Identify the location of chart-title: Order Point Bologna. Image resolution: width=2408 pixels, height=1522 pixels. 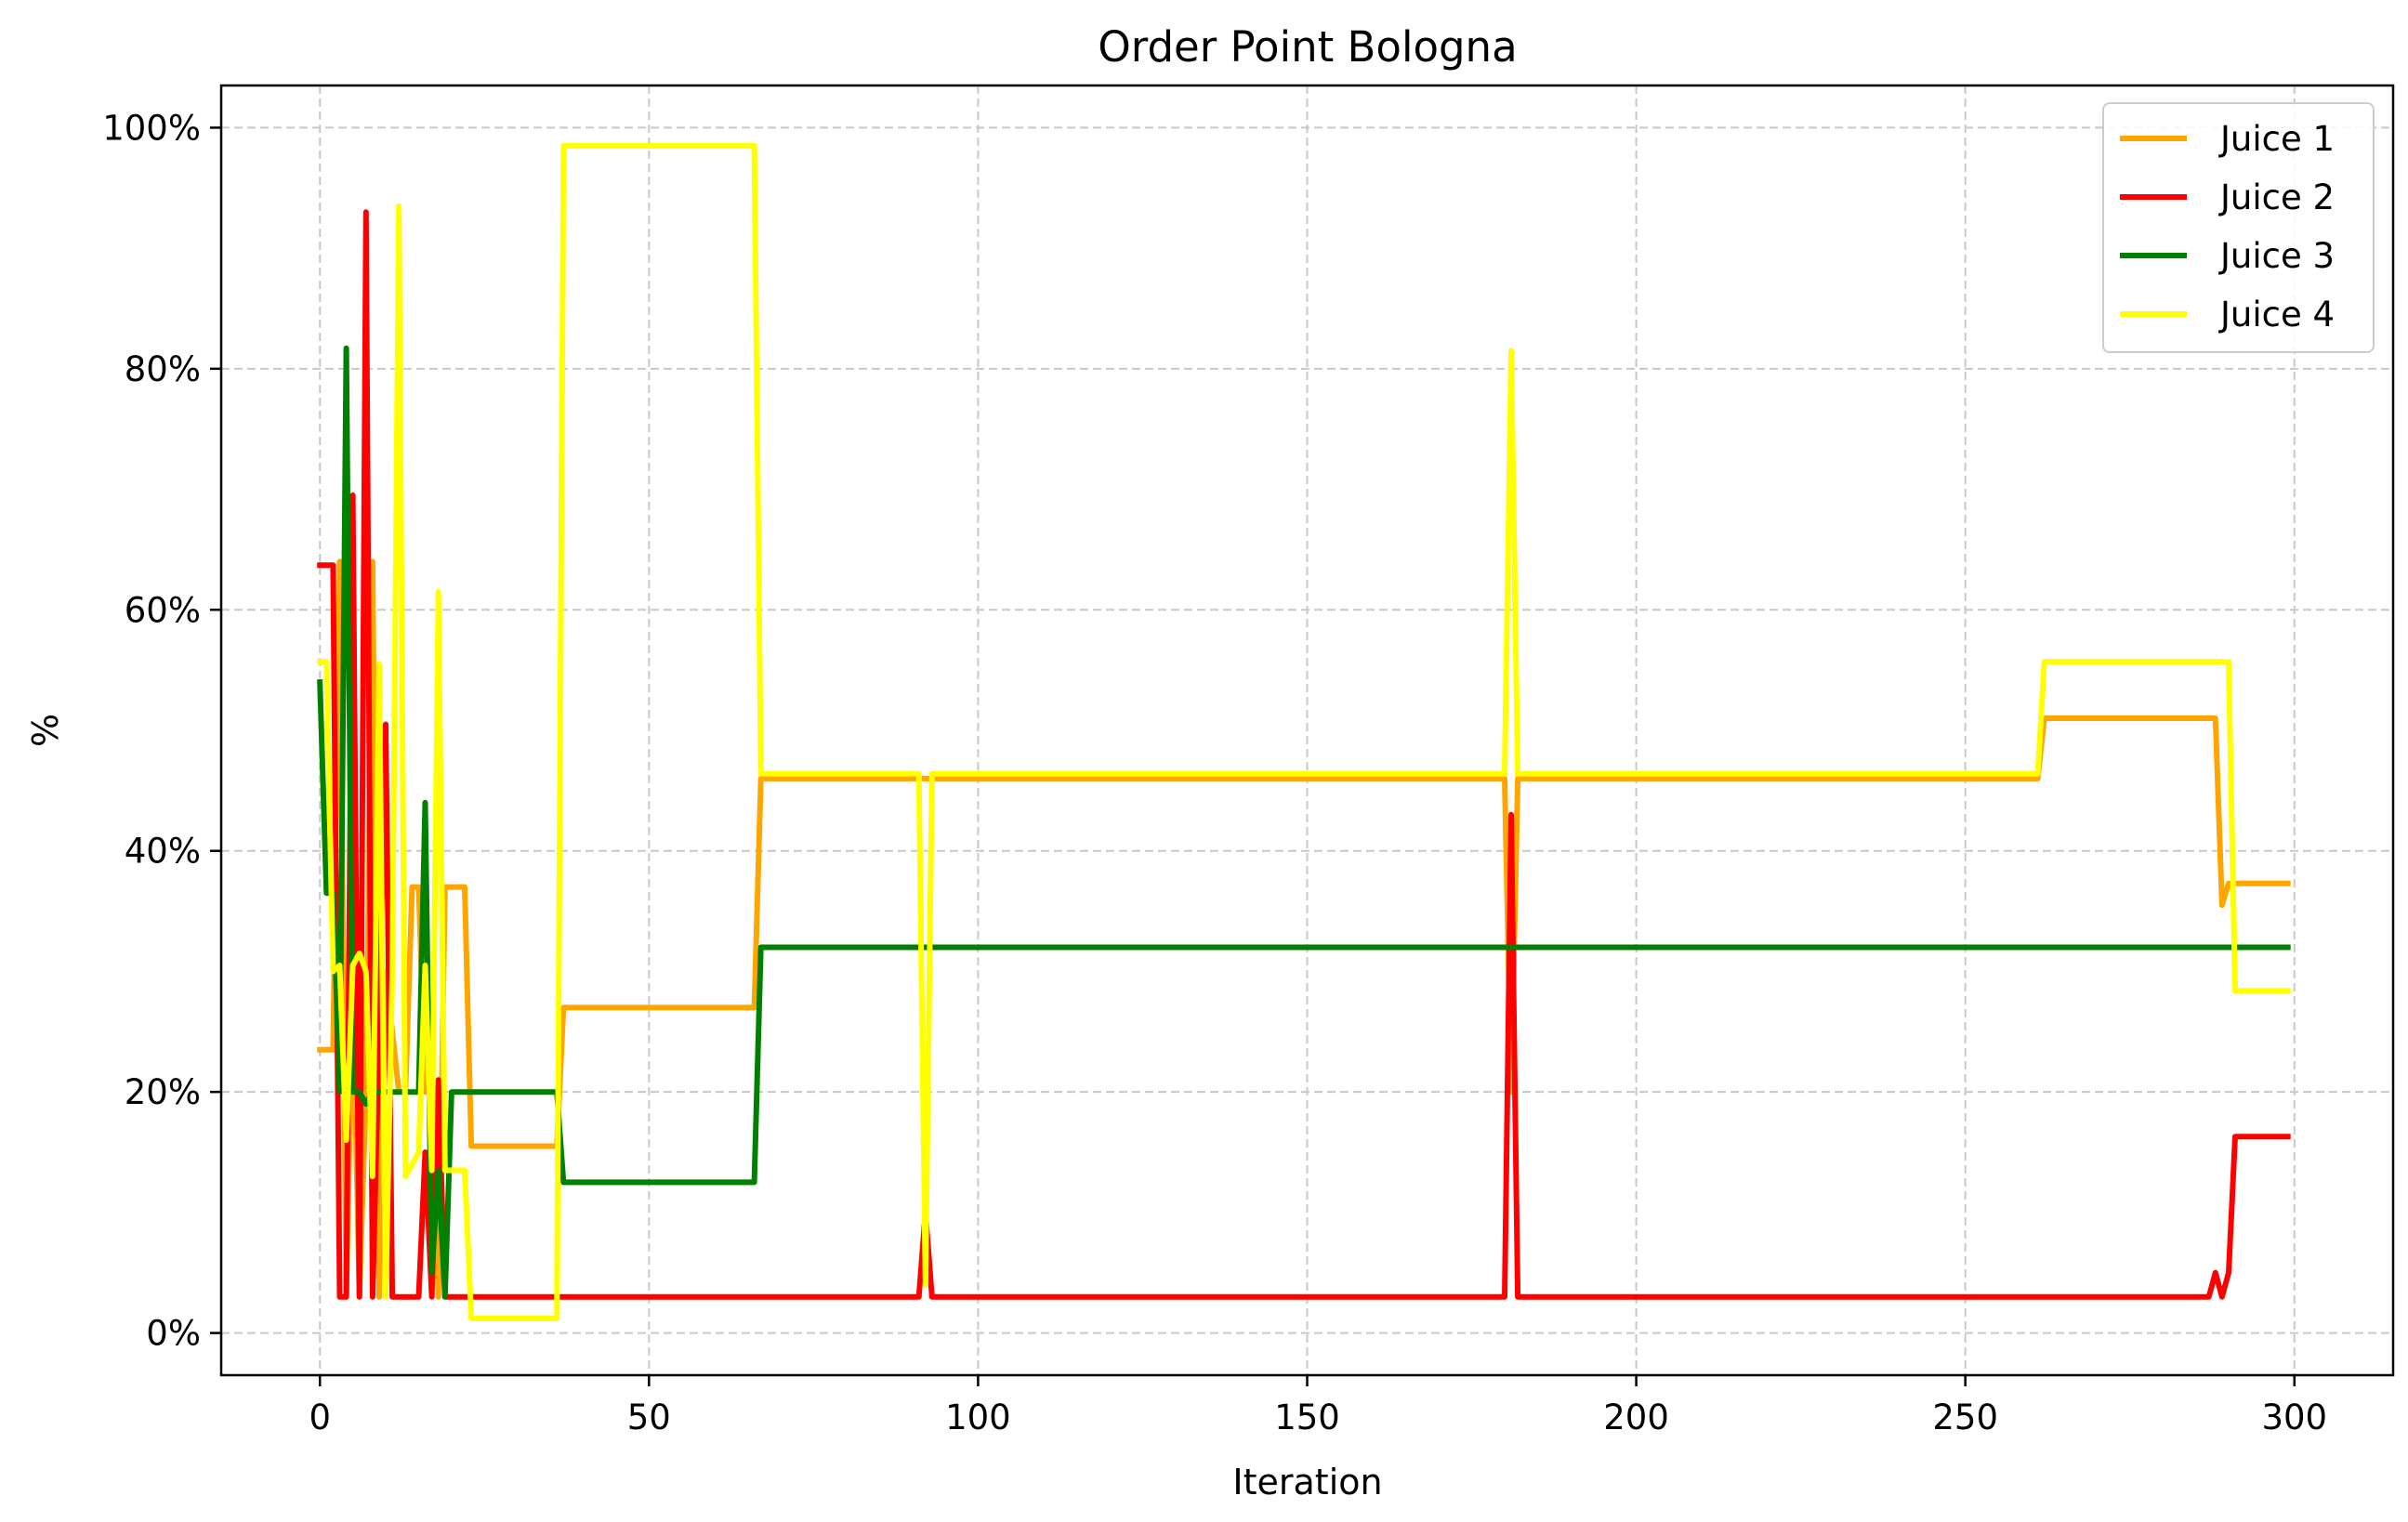
(1307, 47).